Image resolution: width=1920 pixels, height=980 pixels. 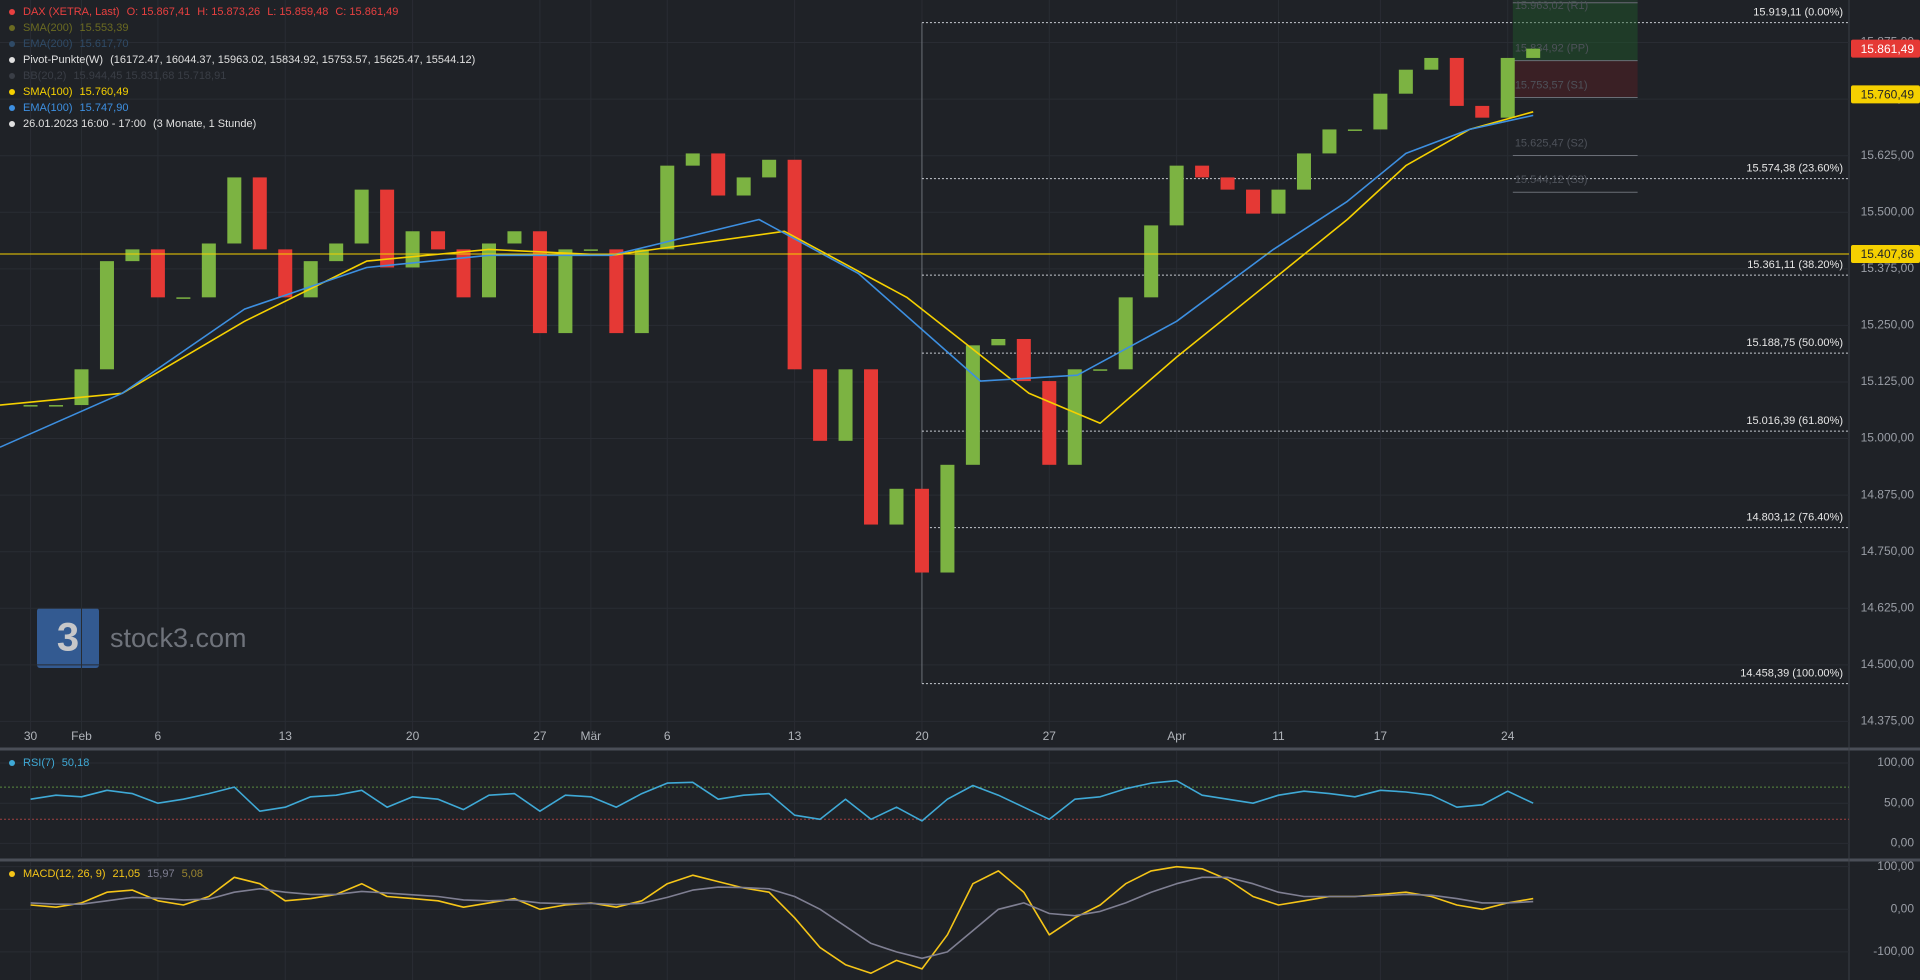 I want to click on y-tick-label: 0,00, so click(x=1903, y=908).